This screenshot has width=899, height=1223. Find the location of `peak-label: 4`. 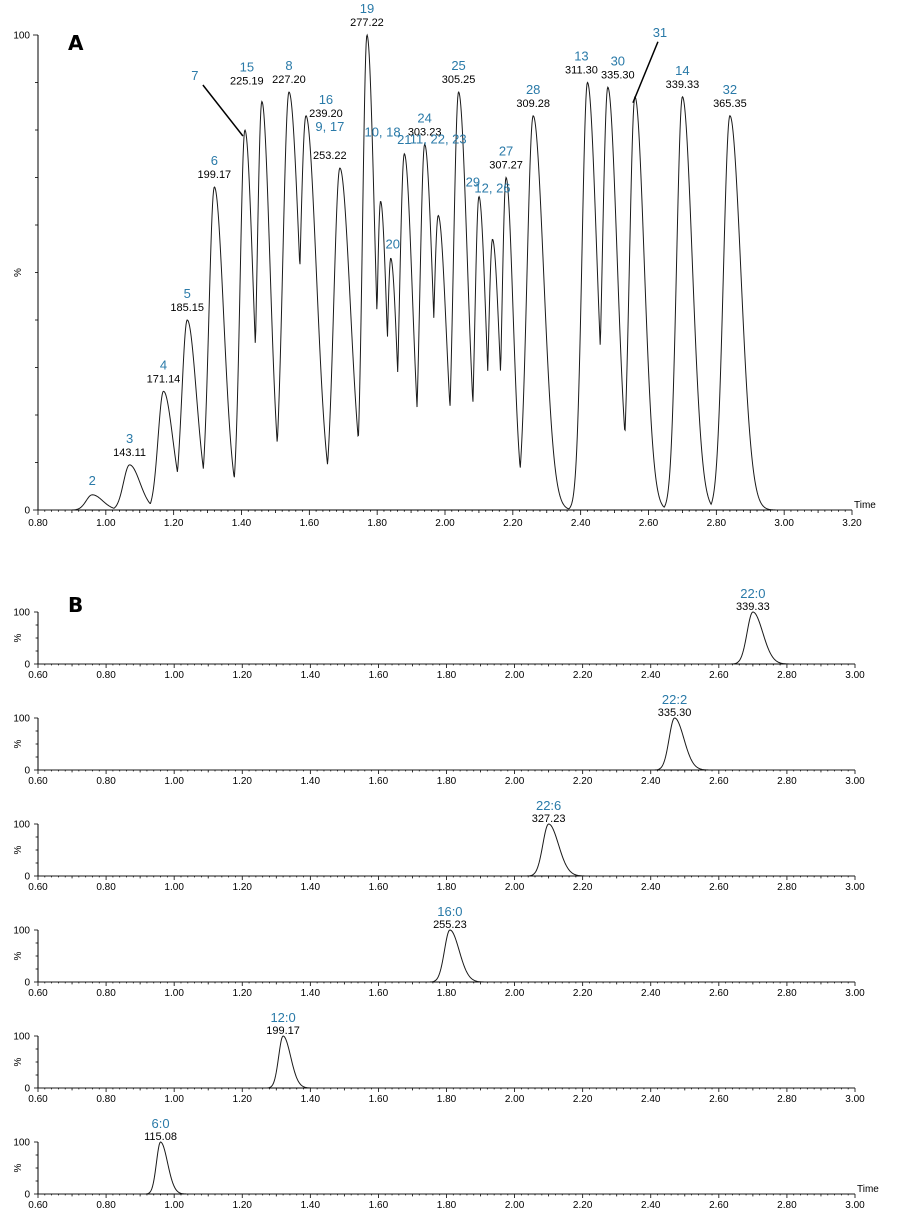

peak-label: 4 is located at coordinates (163, 364).